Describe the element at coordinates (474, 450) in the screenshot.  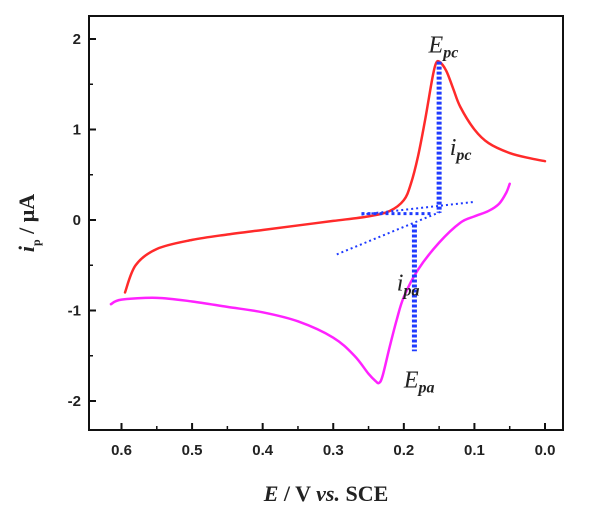
I see `x-tick-label-5: 0.1` at that location.